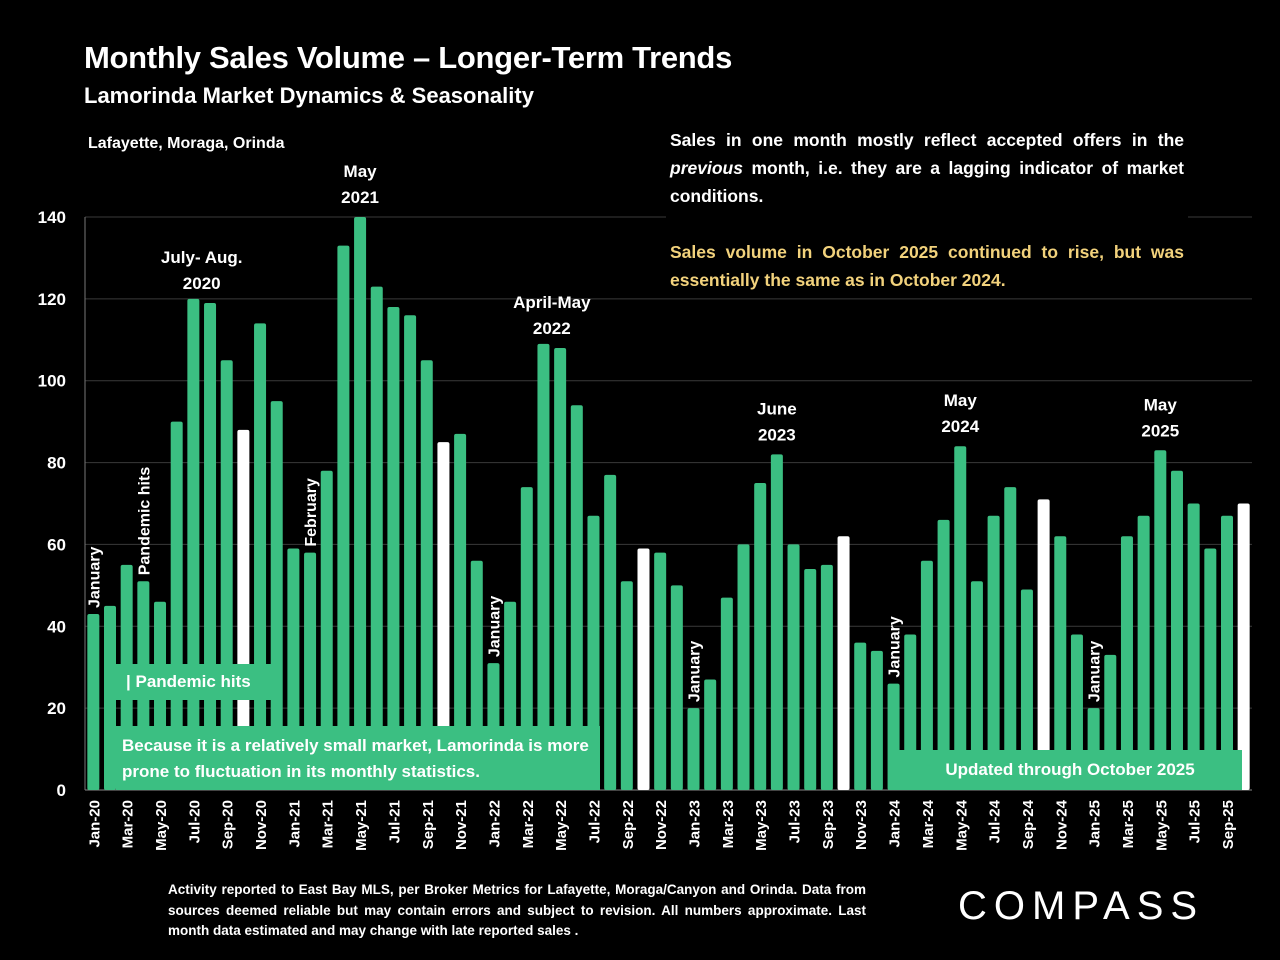 This screenshot has width=1280, height=960. Describe the element at coordinates (56, 544) in the screenshot. I see `y-tick-label: 60` at that location.